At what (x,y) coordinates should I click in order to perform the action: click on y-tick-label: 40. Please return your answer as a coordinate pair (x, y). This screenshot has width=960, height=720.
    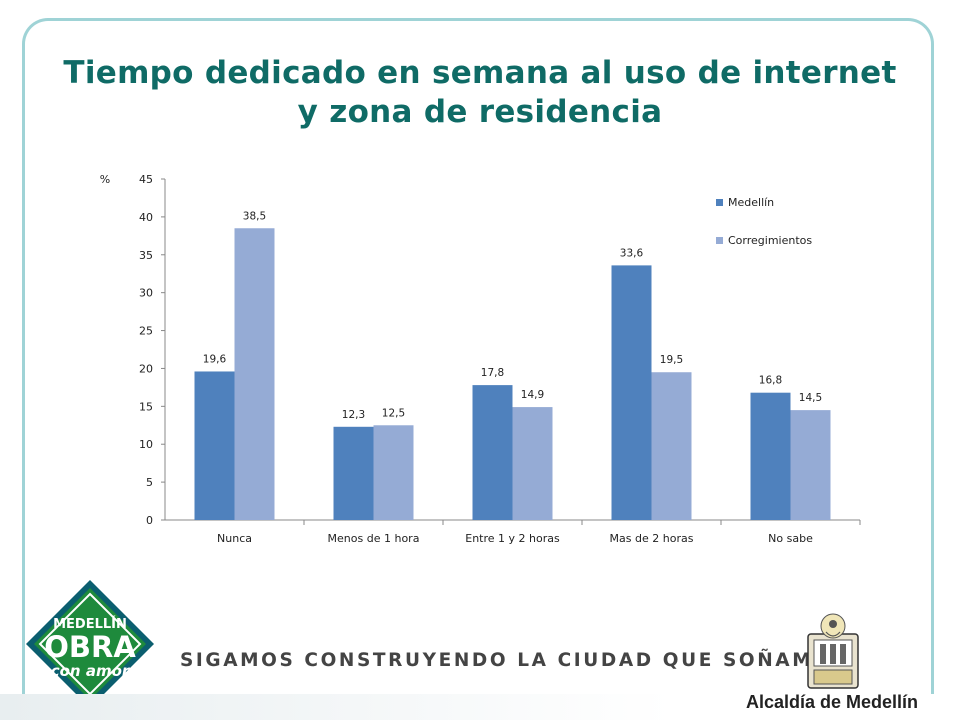
    Looking at the image, I should click on (146, 217).